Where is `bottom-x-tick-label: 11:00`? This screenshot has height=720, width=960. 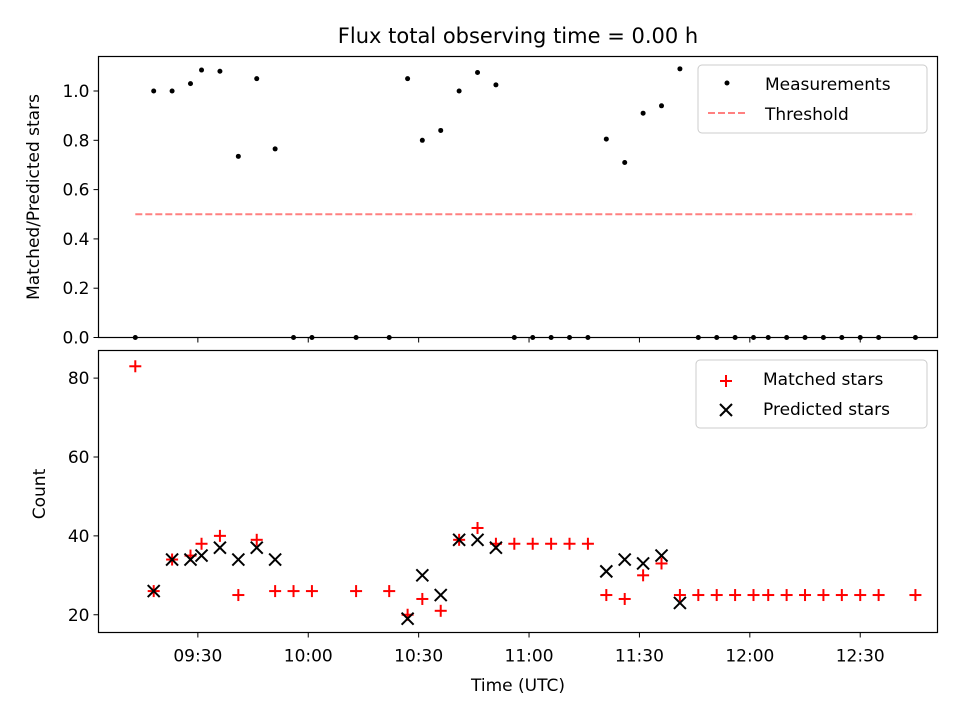 bottom-x-tick-label: 11:00 is located at coordinates (529, 657).